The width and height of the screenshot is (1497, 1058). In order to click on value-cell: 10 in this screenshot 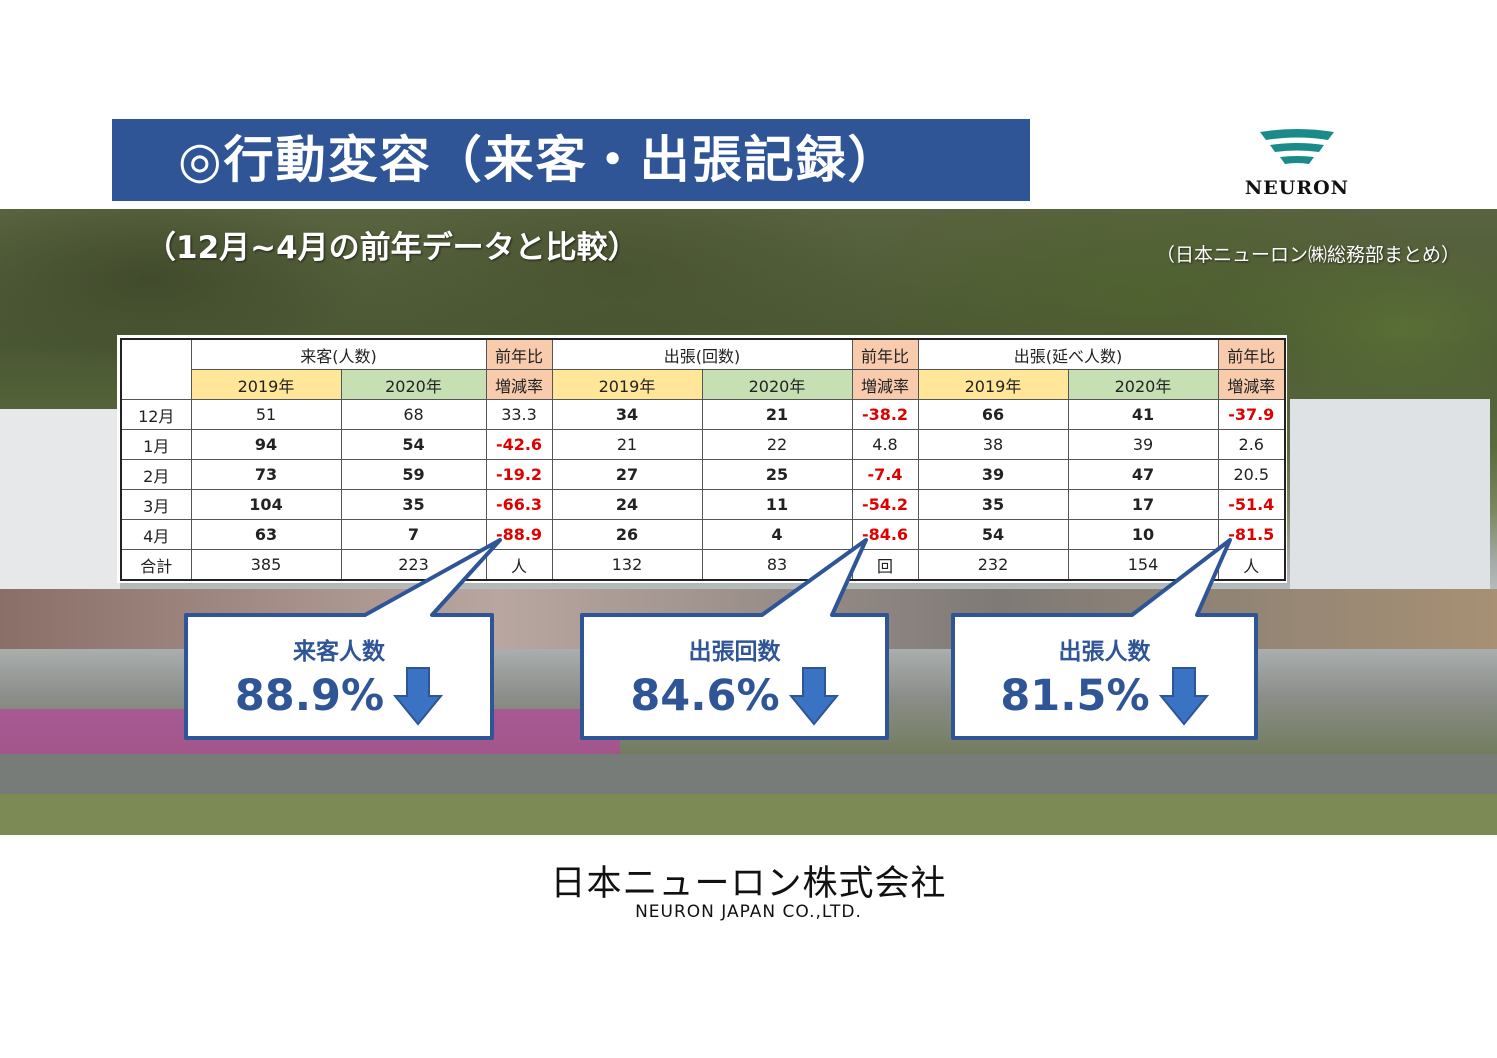, I will do `click(1143, 534)`.